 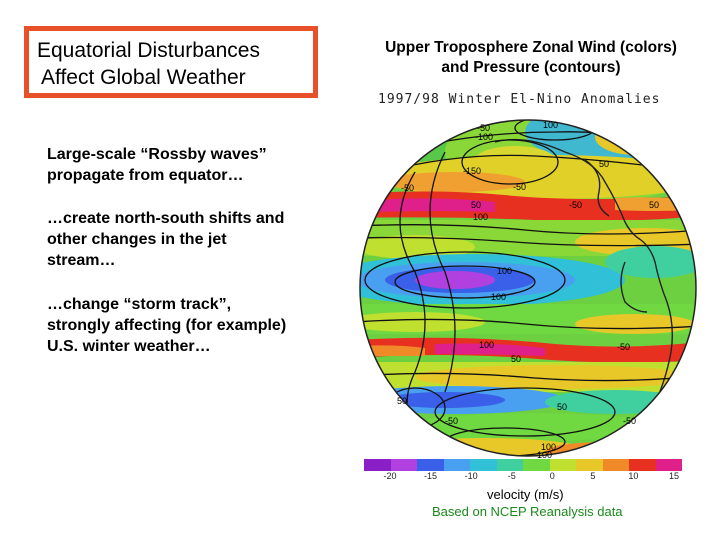 I want to click on map-title-line-2: and Pressure (contours), so click(x=531, y=67).